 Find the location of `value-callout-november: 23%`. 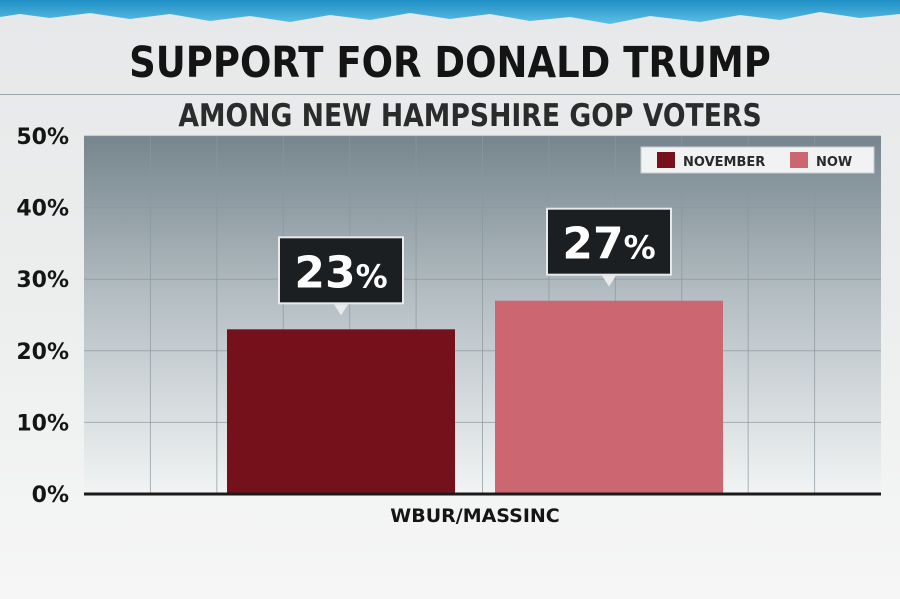

value-callout-november: 23% is located at coordinates (341, 276).